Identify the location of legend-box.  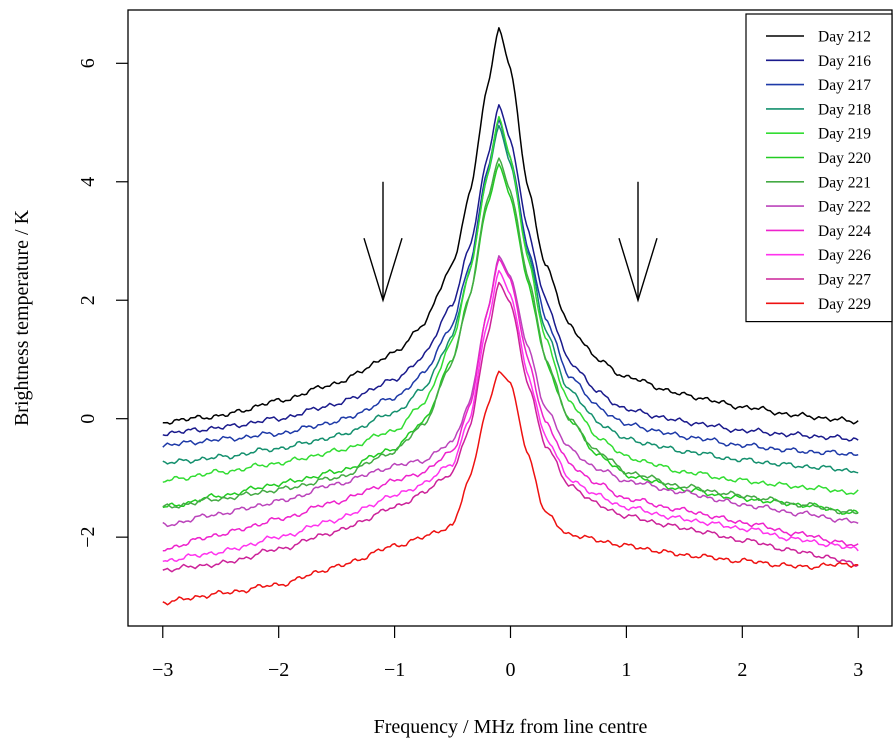
(819, 168).